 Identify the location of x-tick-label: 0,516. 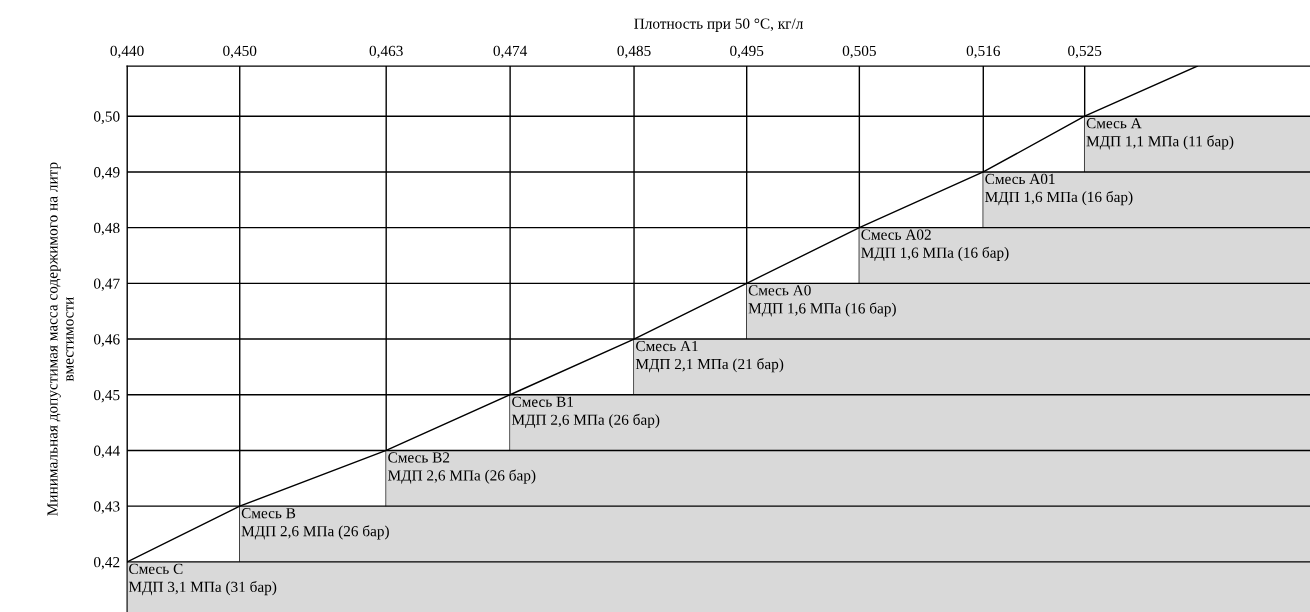
(983, 52).